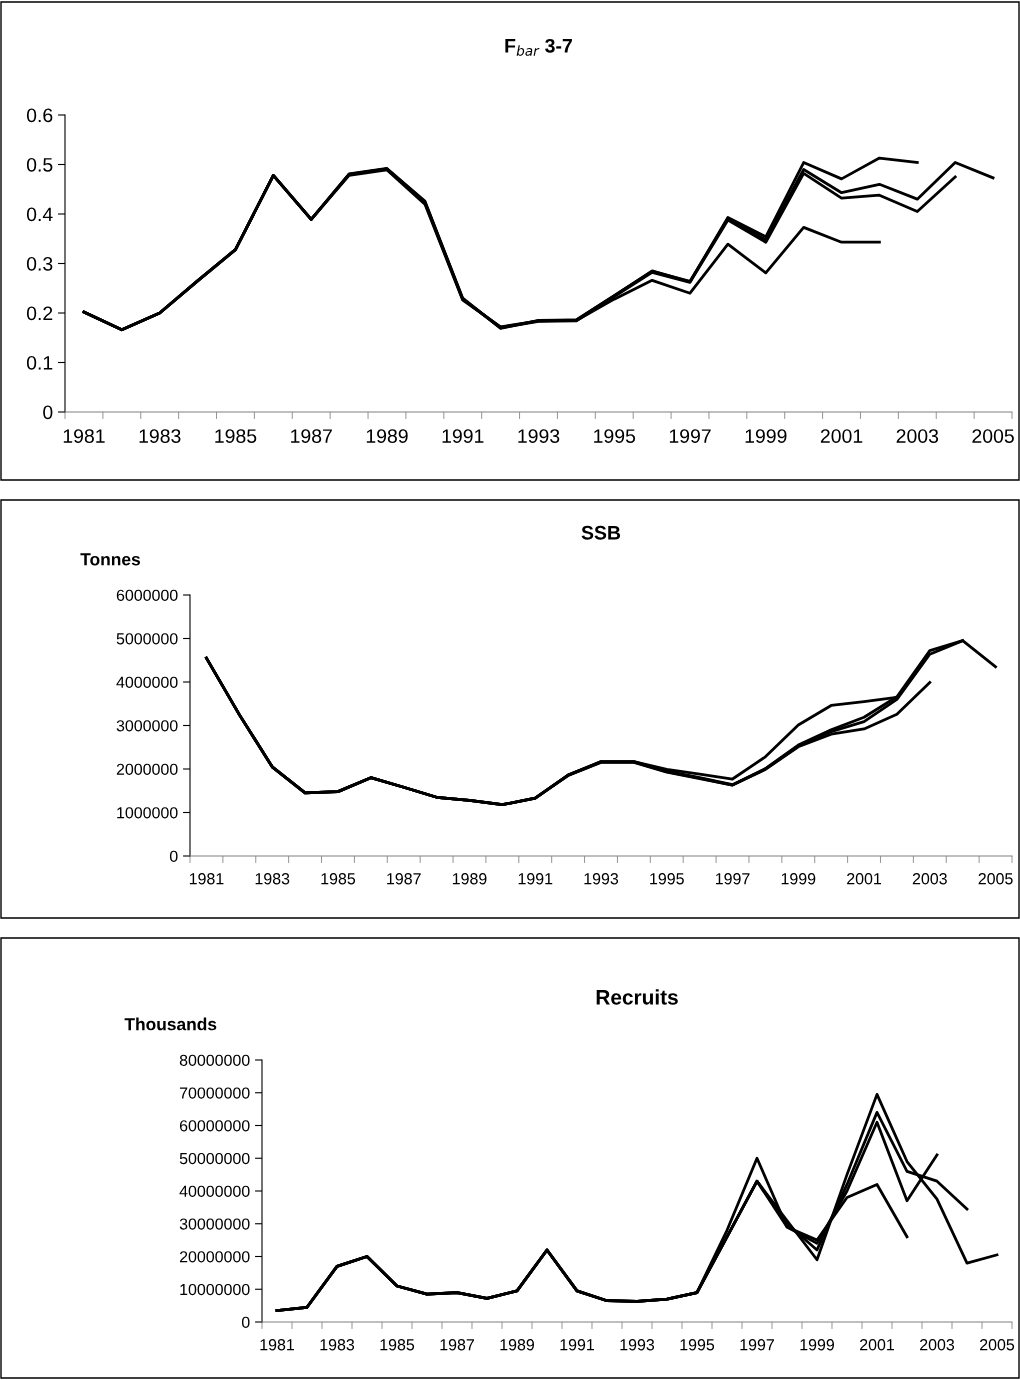 This screenshot has height=1380, width=1020. I want to click on y-tick-label: 0.4, so click(39, 214).